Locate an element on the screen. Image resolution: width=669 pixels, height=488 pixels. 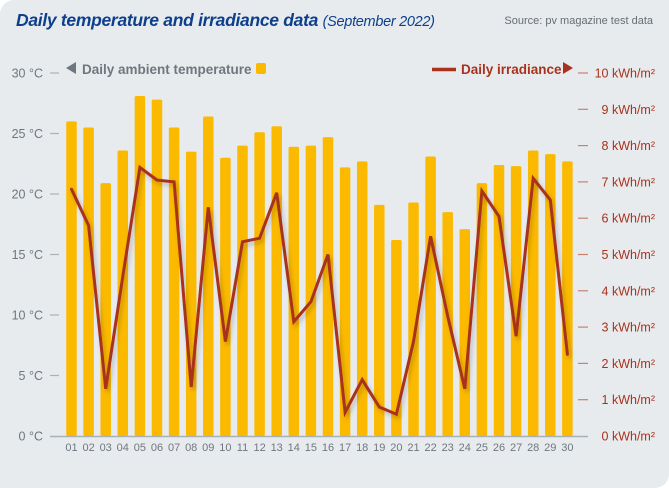
right-tick-label: 0 kWh/m² is located at coordinates (628, 437).